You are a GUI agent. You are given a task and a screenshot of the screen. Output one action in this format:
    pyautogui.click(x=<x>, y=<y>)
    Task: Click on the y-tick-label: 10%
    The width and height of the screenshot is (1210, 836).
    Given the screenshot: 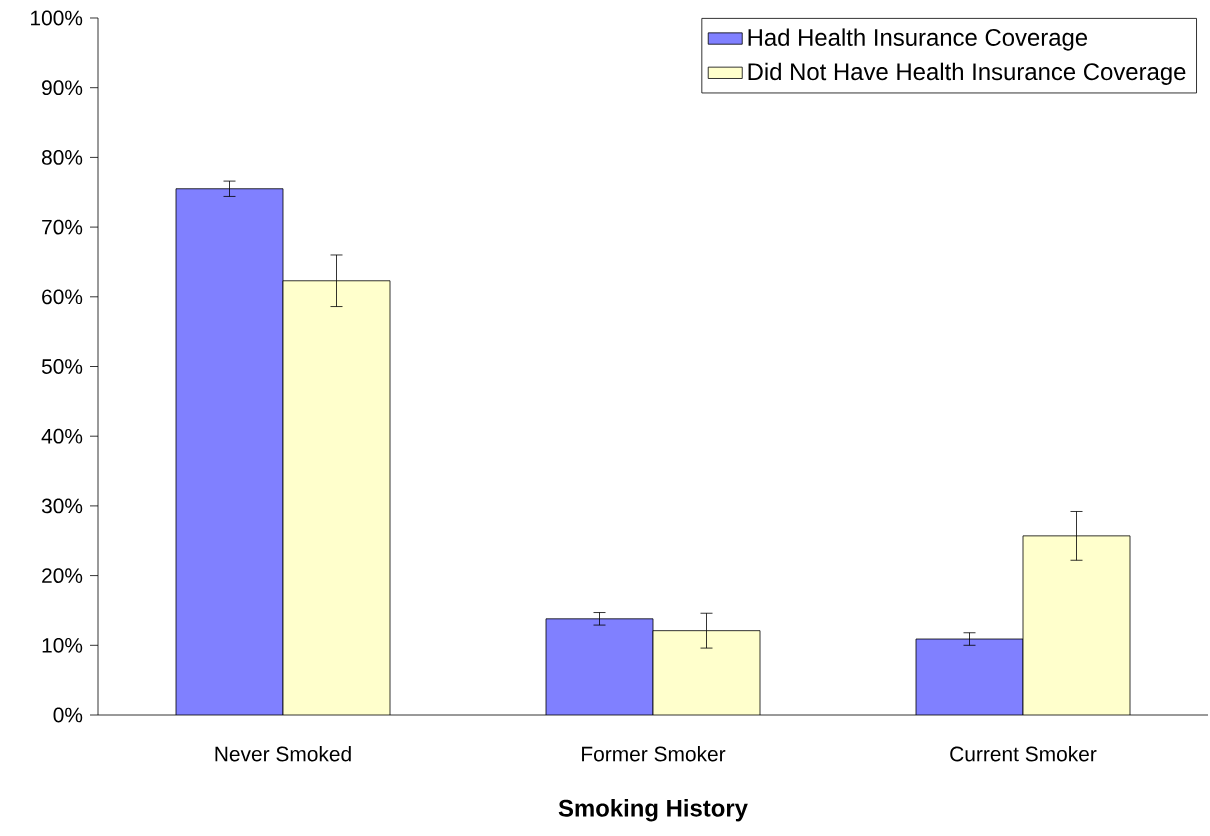 What is the action you would take?
    pyautogui.click(x=62, y=645)
    